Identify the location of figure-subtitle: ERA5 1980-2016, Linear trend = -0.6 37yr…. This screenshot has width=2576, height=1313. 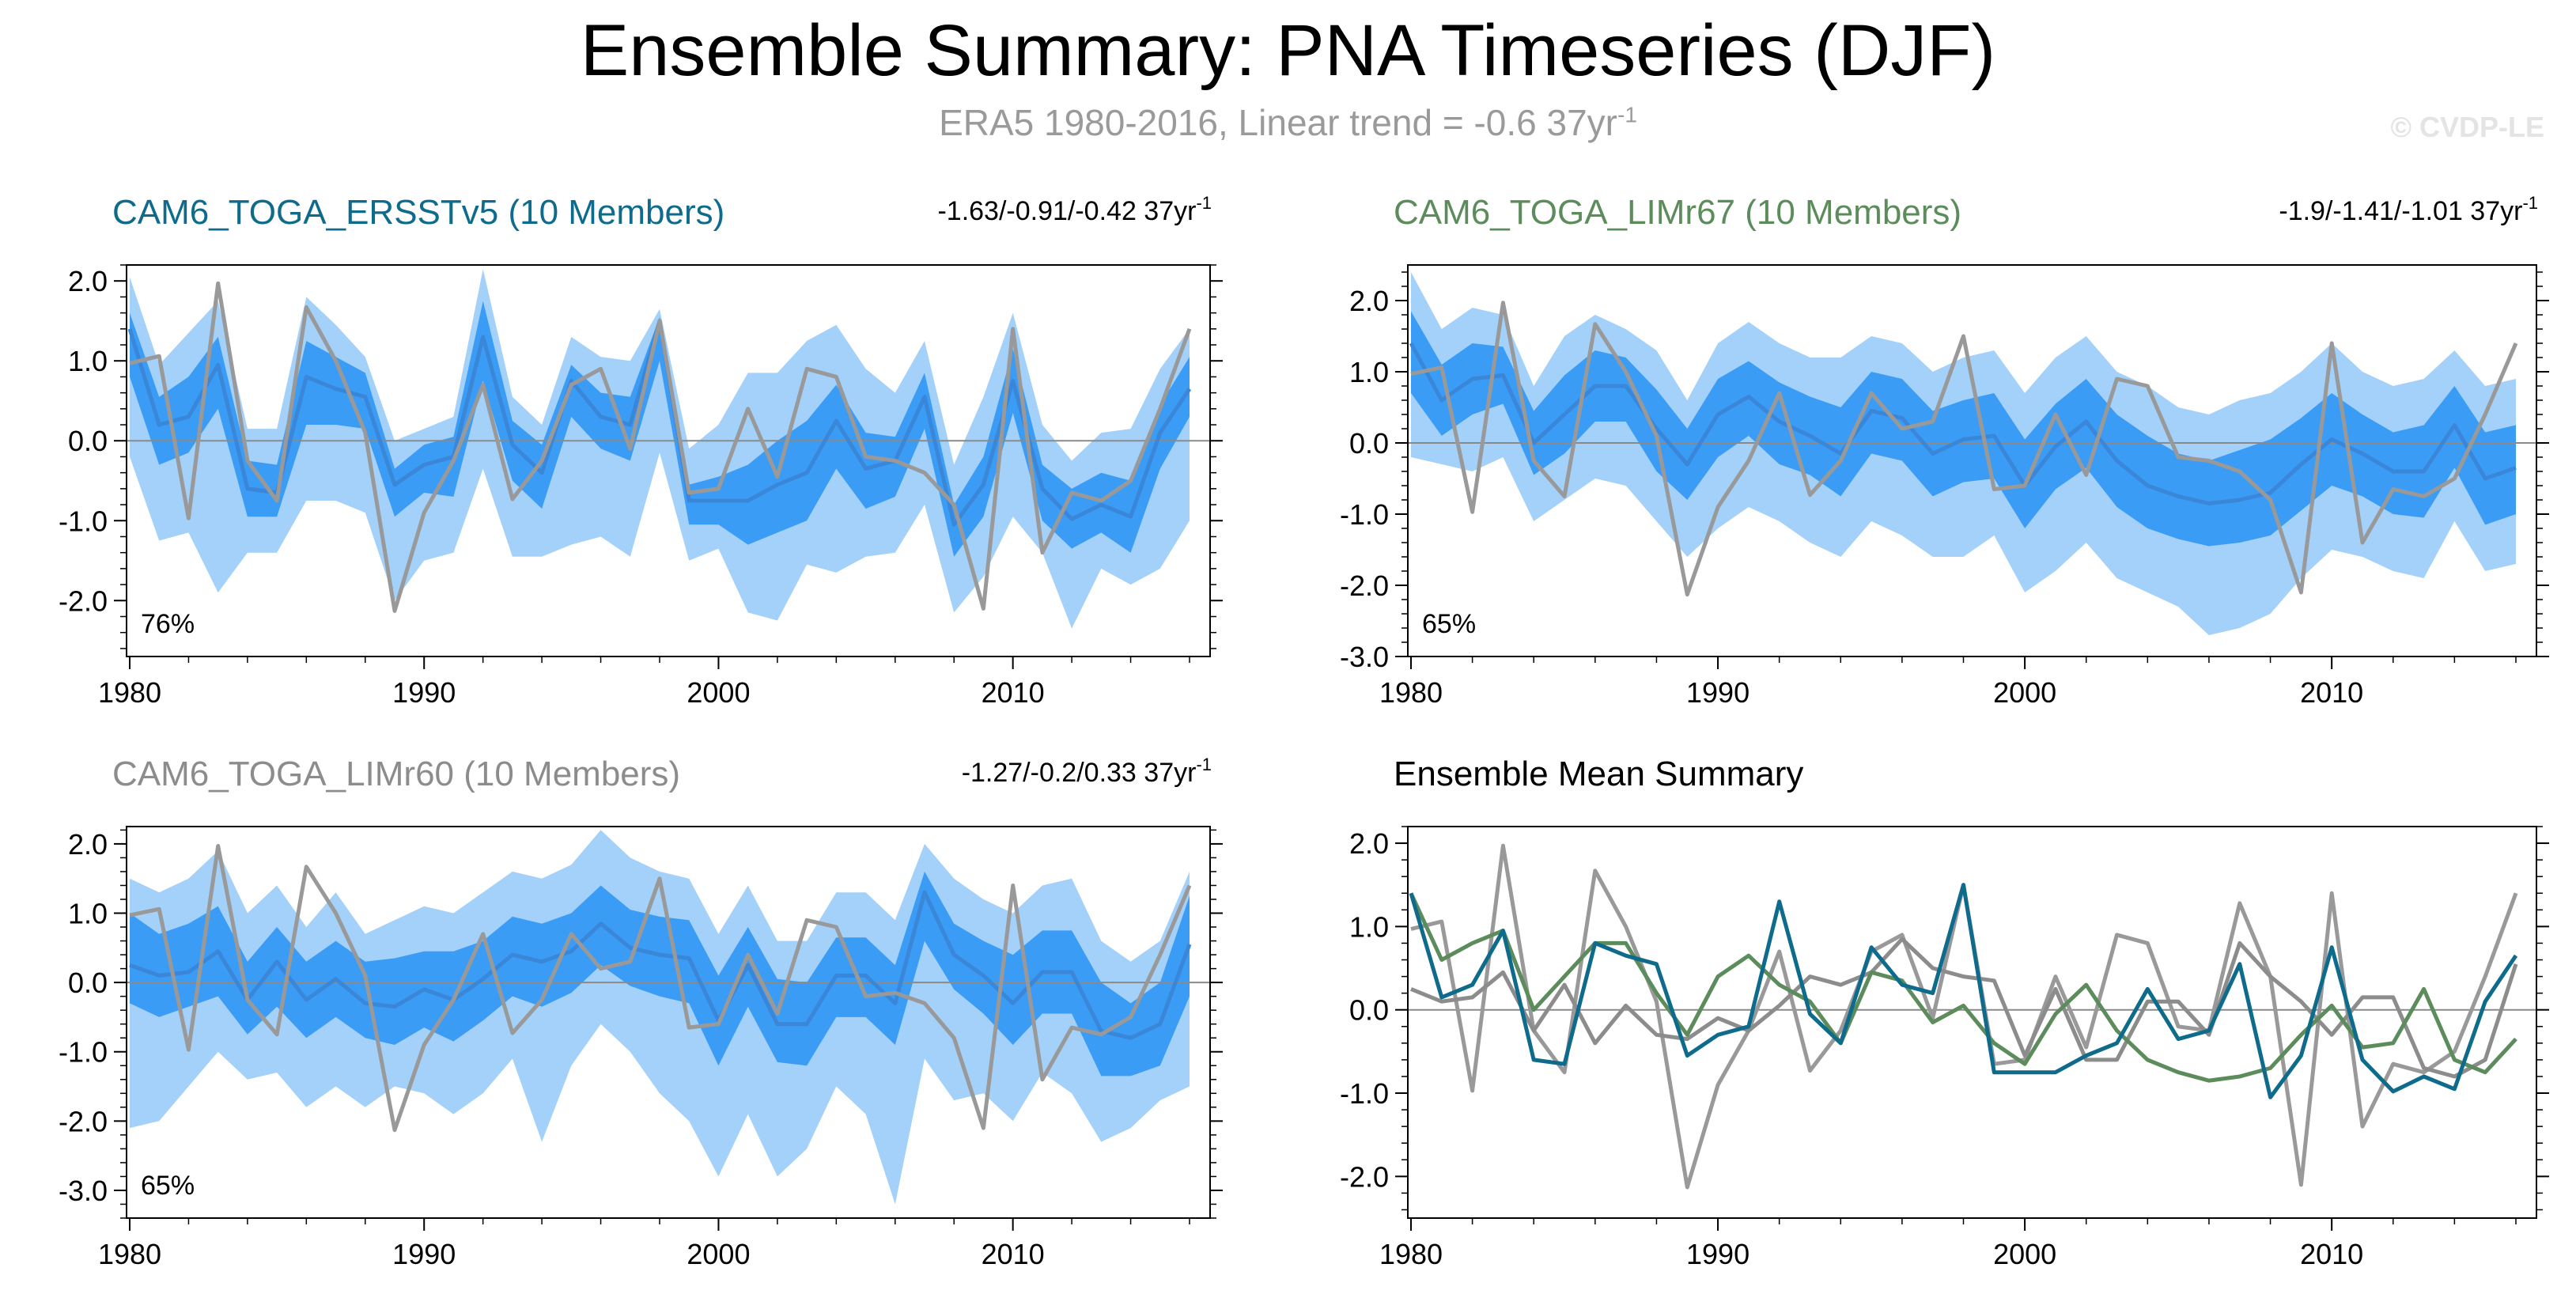
(1288, 122).